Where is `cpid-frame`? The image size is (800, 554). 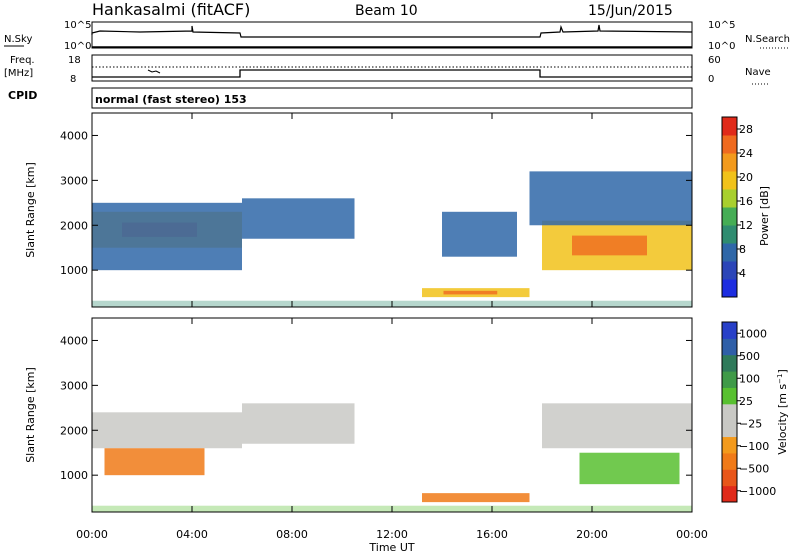
cpid-frame is located at coordinates (392, 98).